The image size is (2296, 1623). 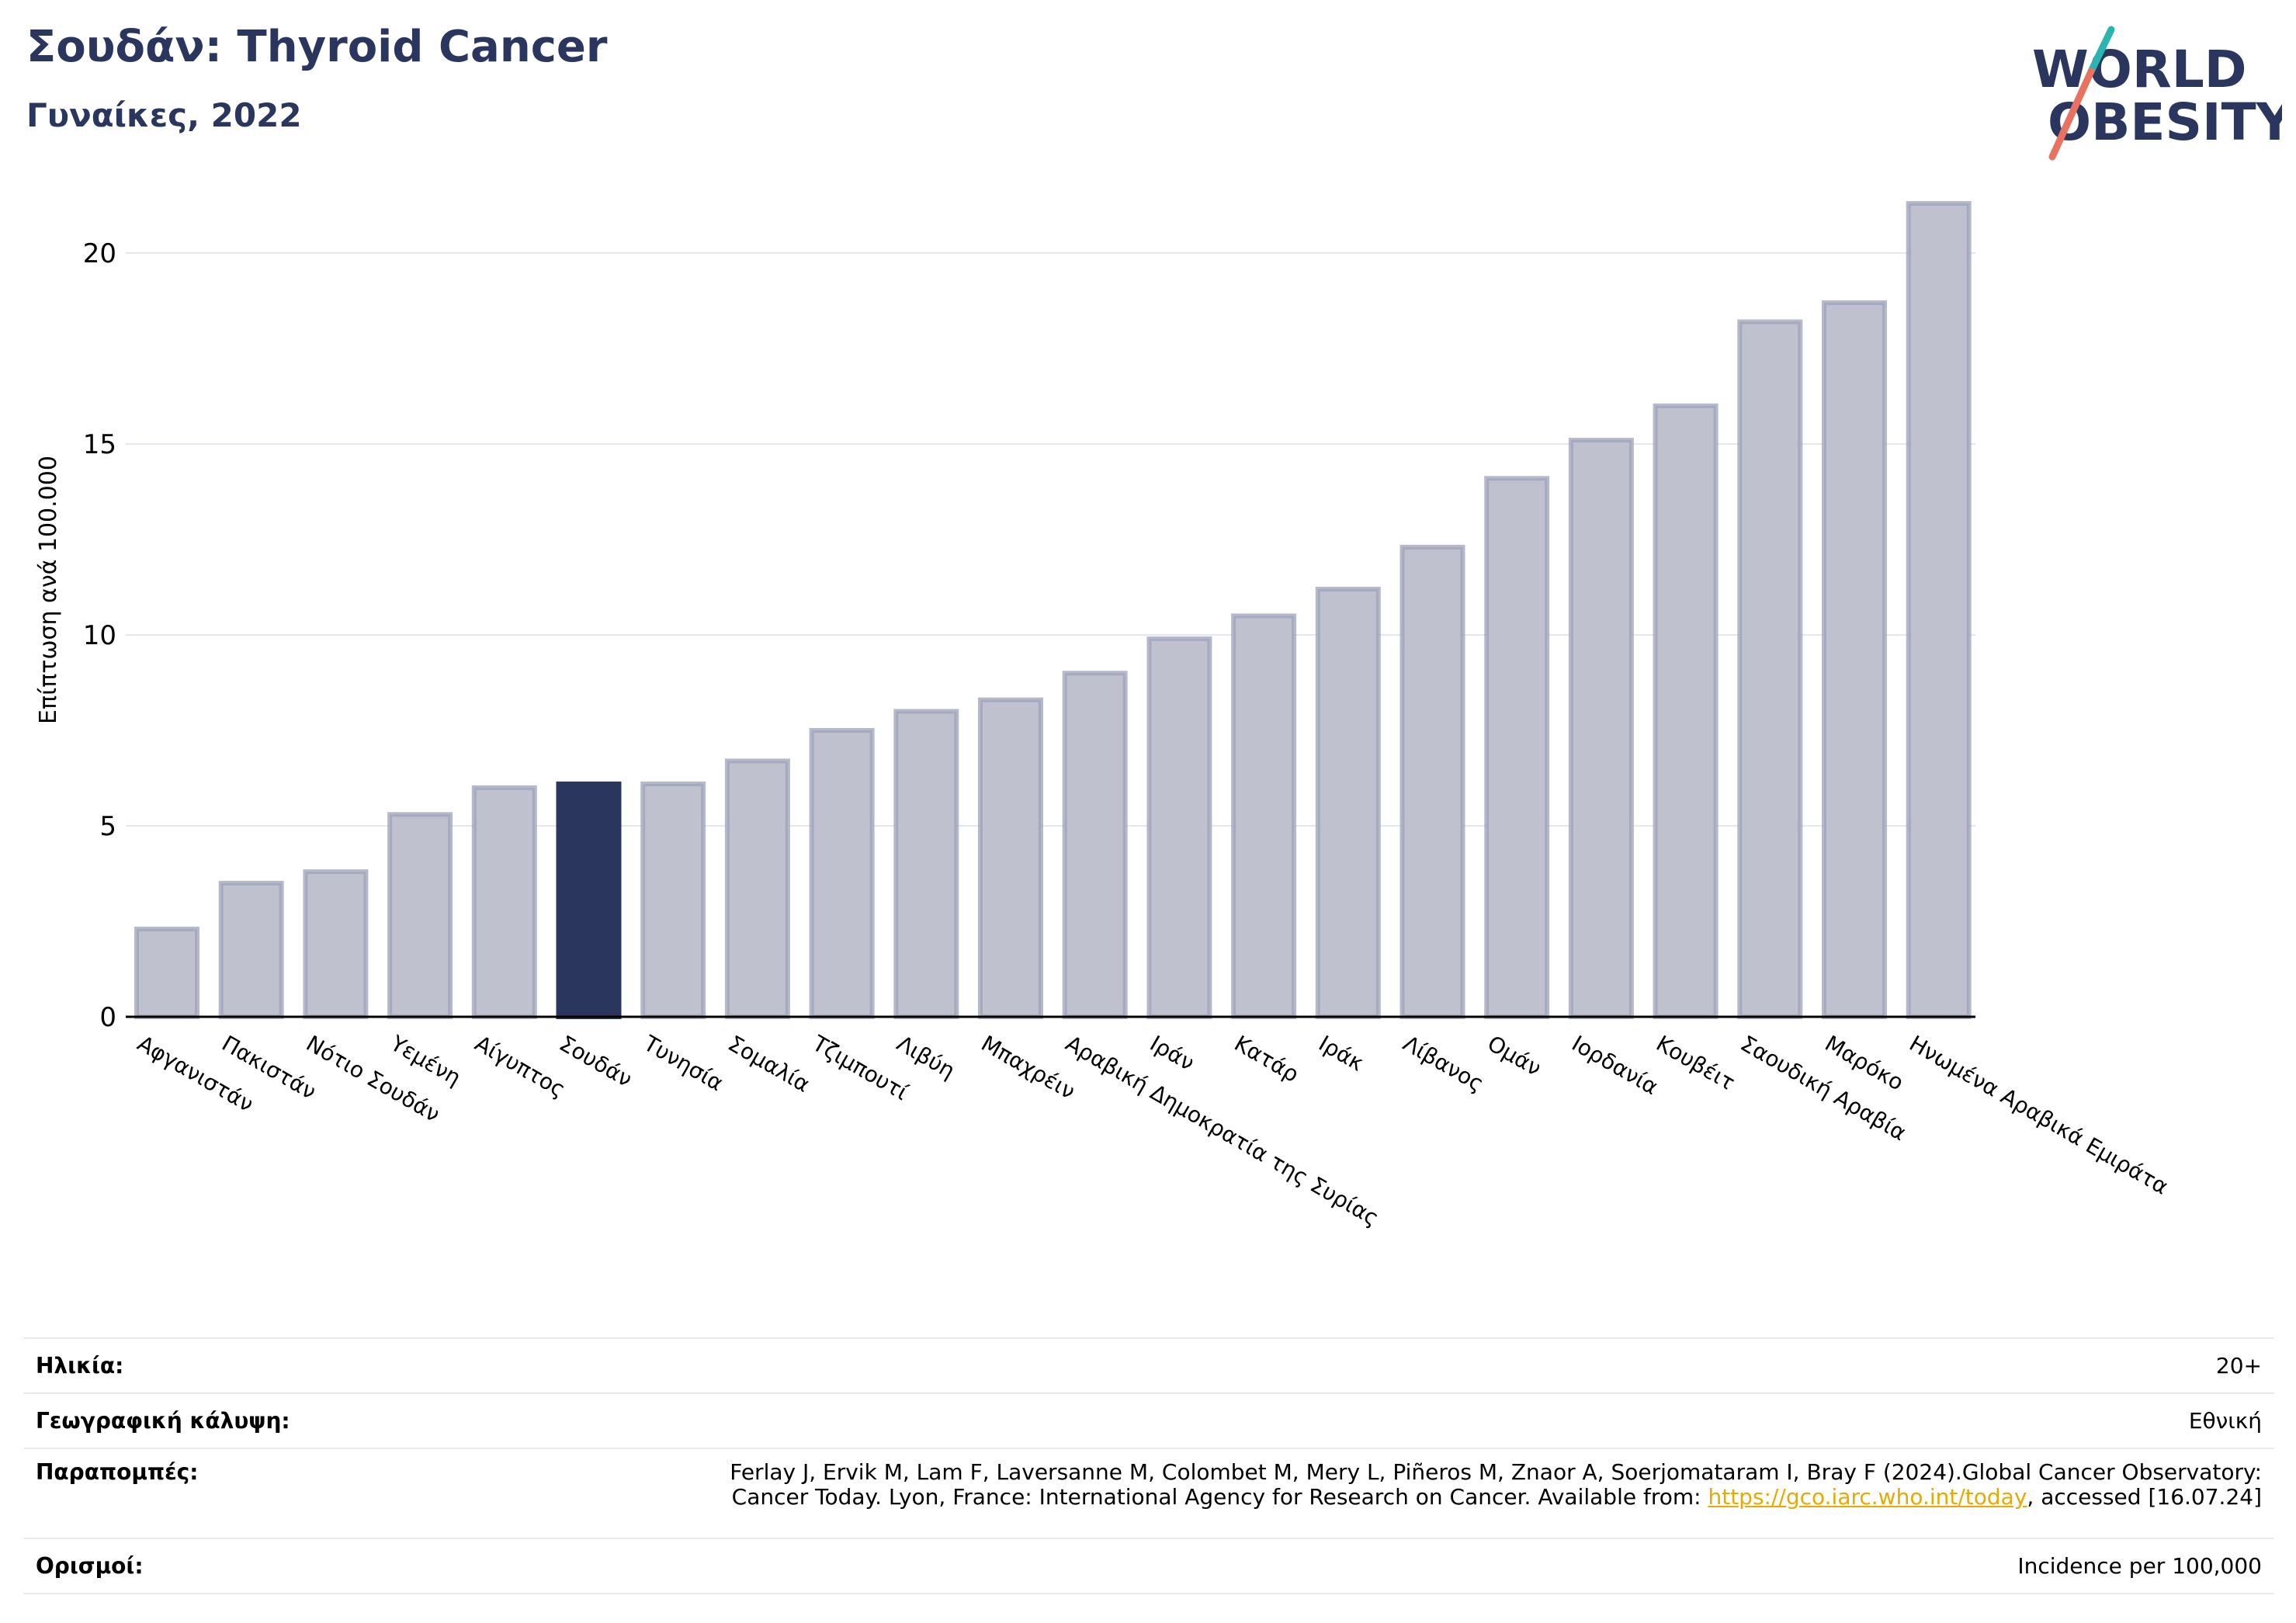 What do you see at coordinates (2238, 1366) in the screenshot?
I see `age-value: 20+` at bounding box center [2238, 1366].